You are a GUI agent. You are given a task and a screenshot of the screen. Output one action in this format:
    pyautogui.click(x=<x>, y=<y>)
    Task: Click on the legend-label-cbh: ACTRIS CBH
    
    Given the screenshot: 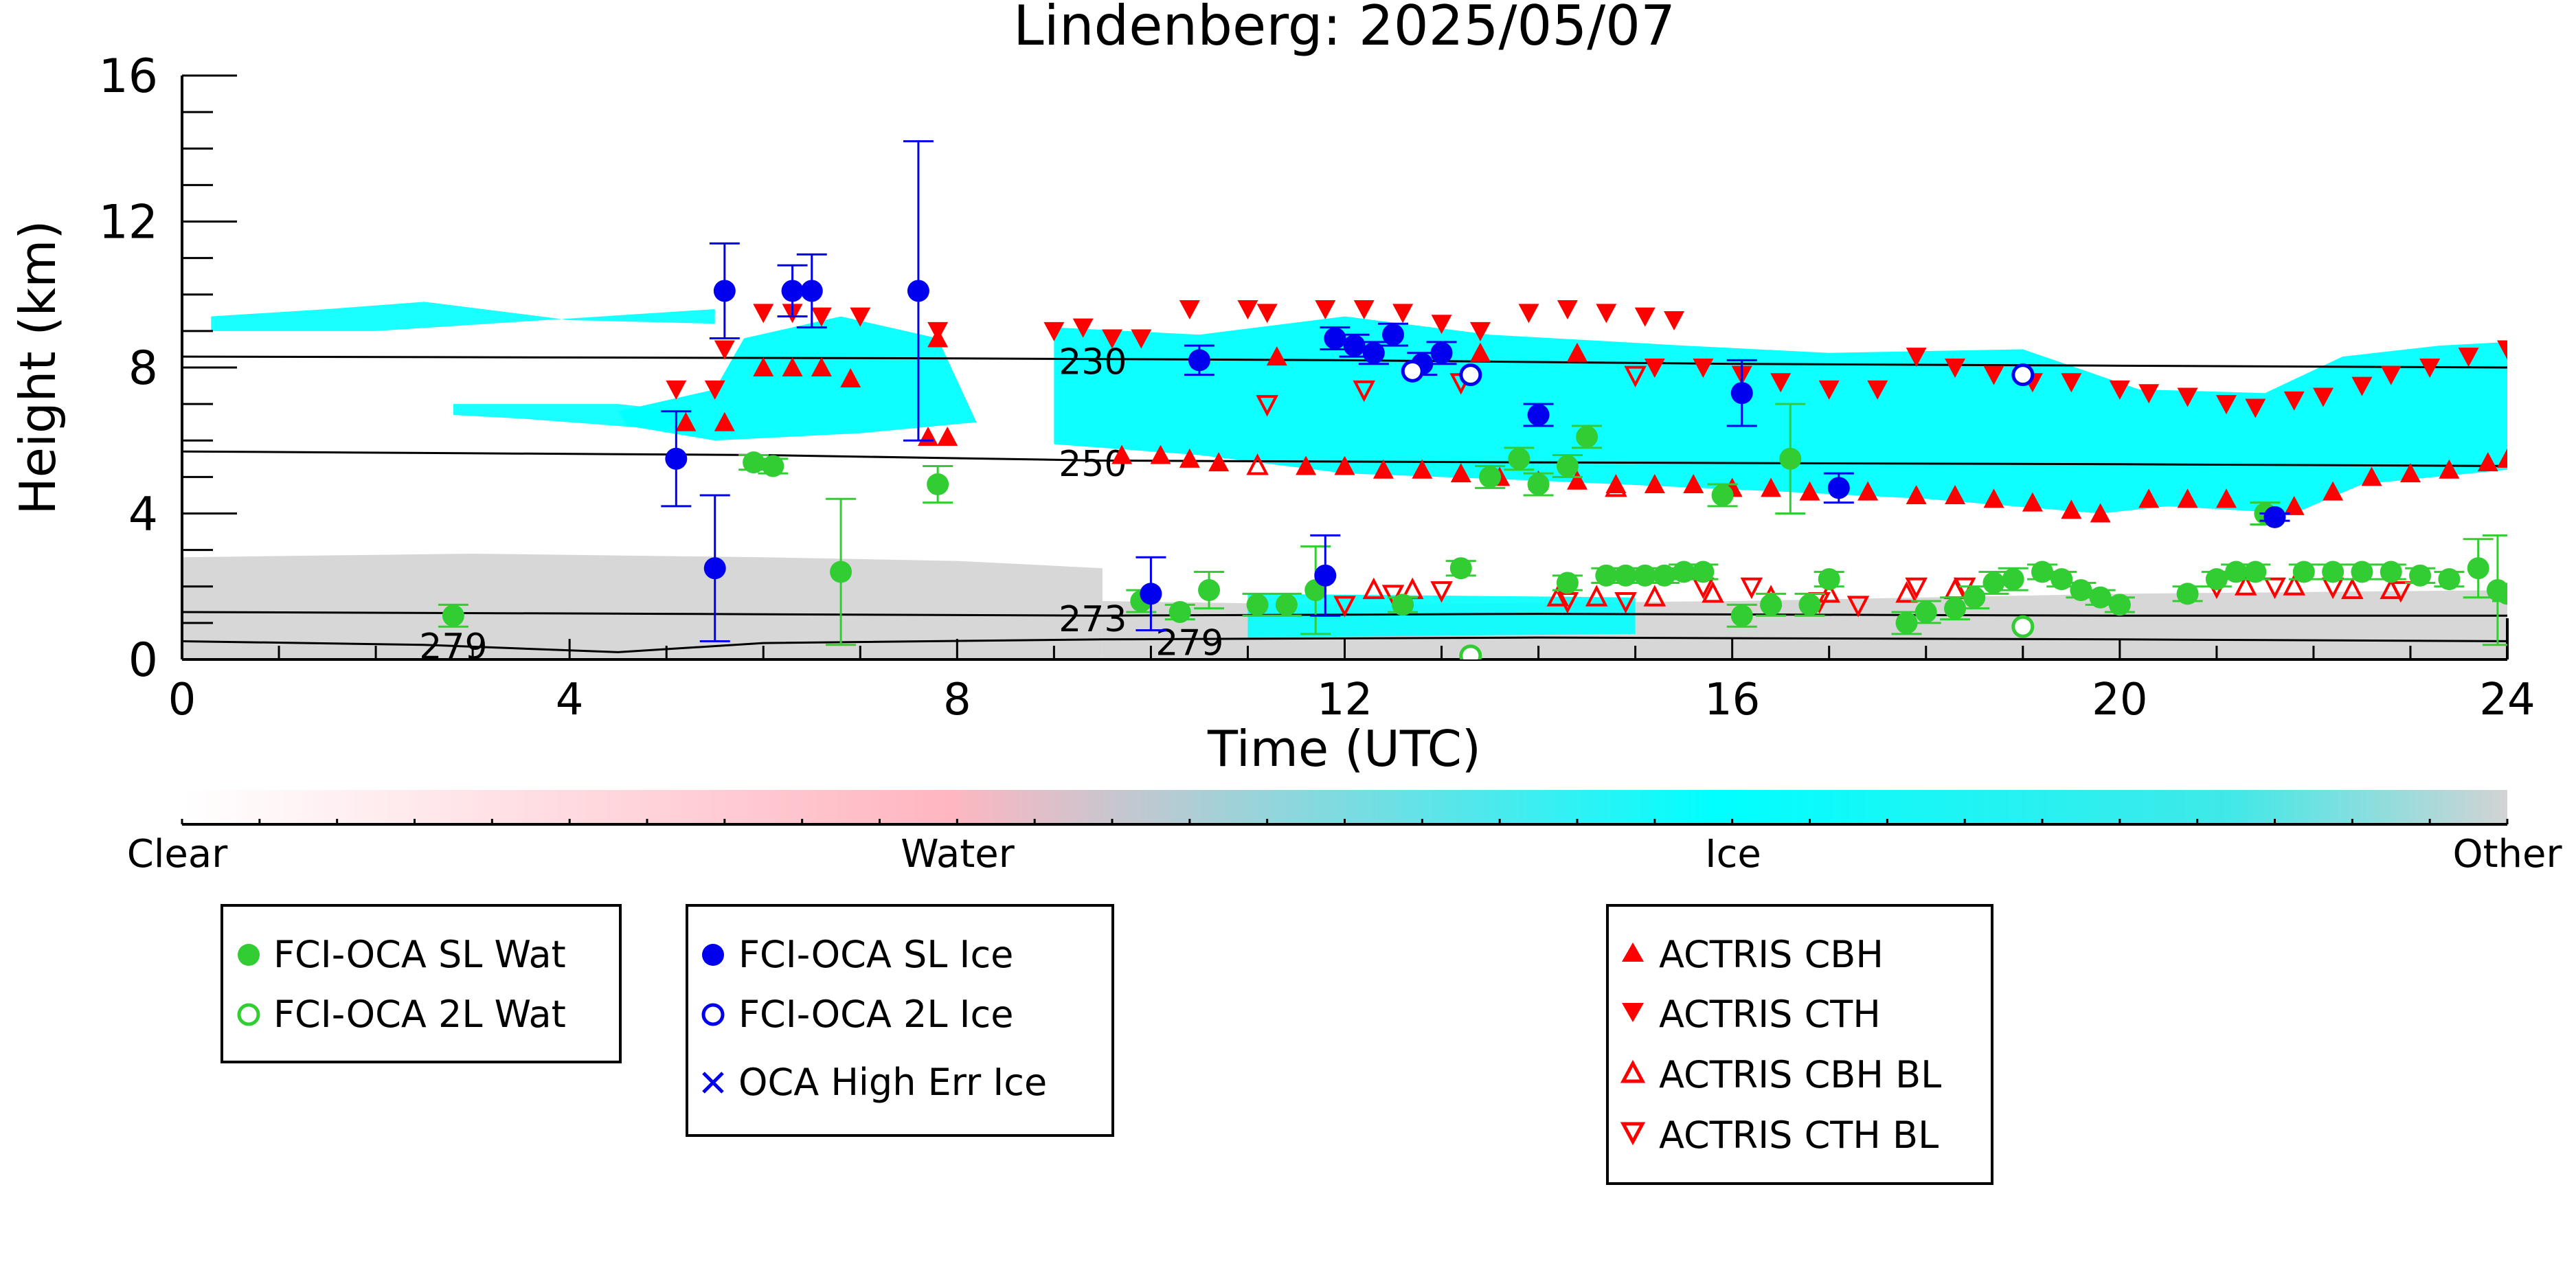 What is the action you would take?
    pyautogui.click(x=1771, y=954)
    